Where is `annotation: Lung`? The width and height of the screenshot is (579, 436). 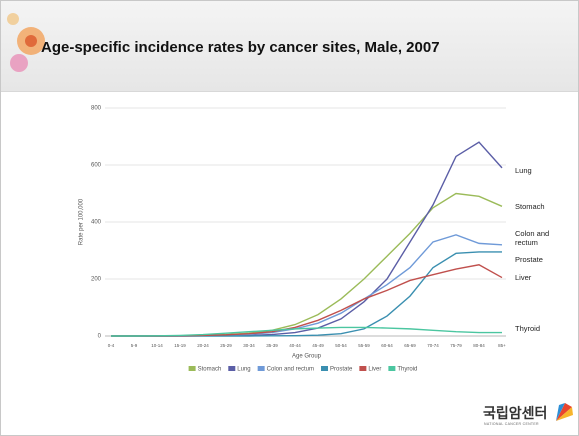 annotation: Lung is located at coordinates (523, 170).